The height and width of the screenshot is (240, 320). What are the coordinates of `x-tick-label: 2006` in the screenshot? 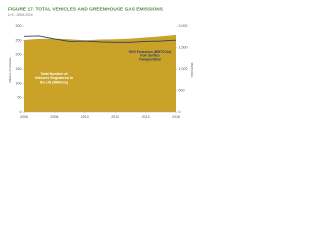 It's located at (24, 117).